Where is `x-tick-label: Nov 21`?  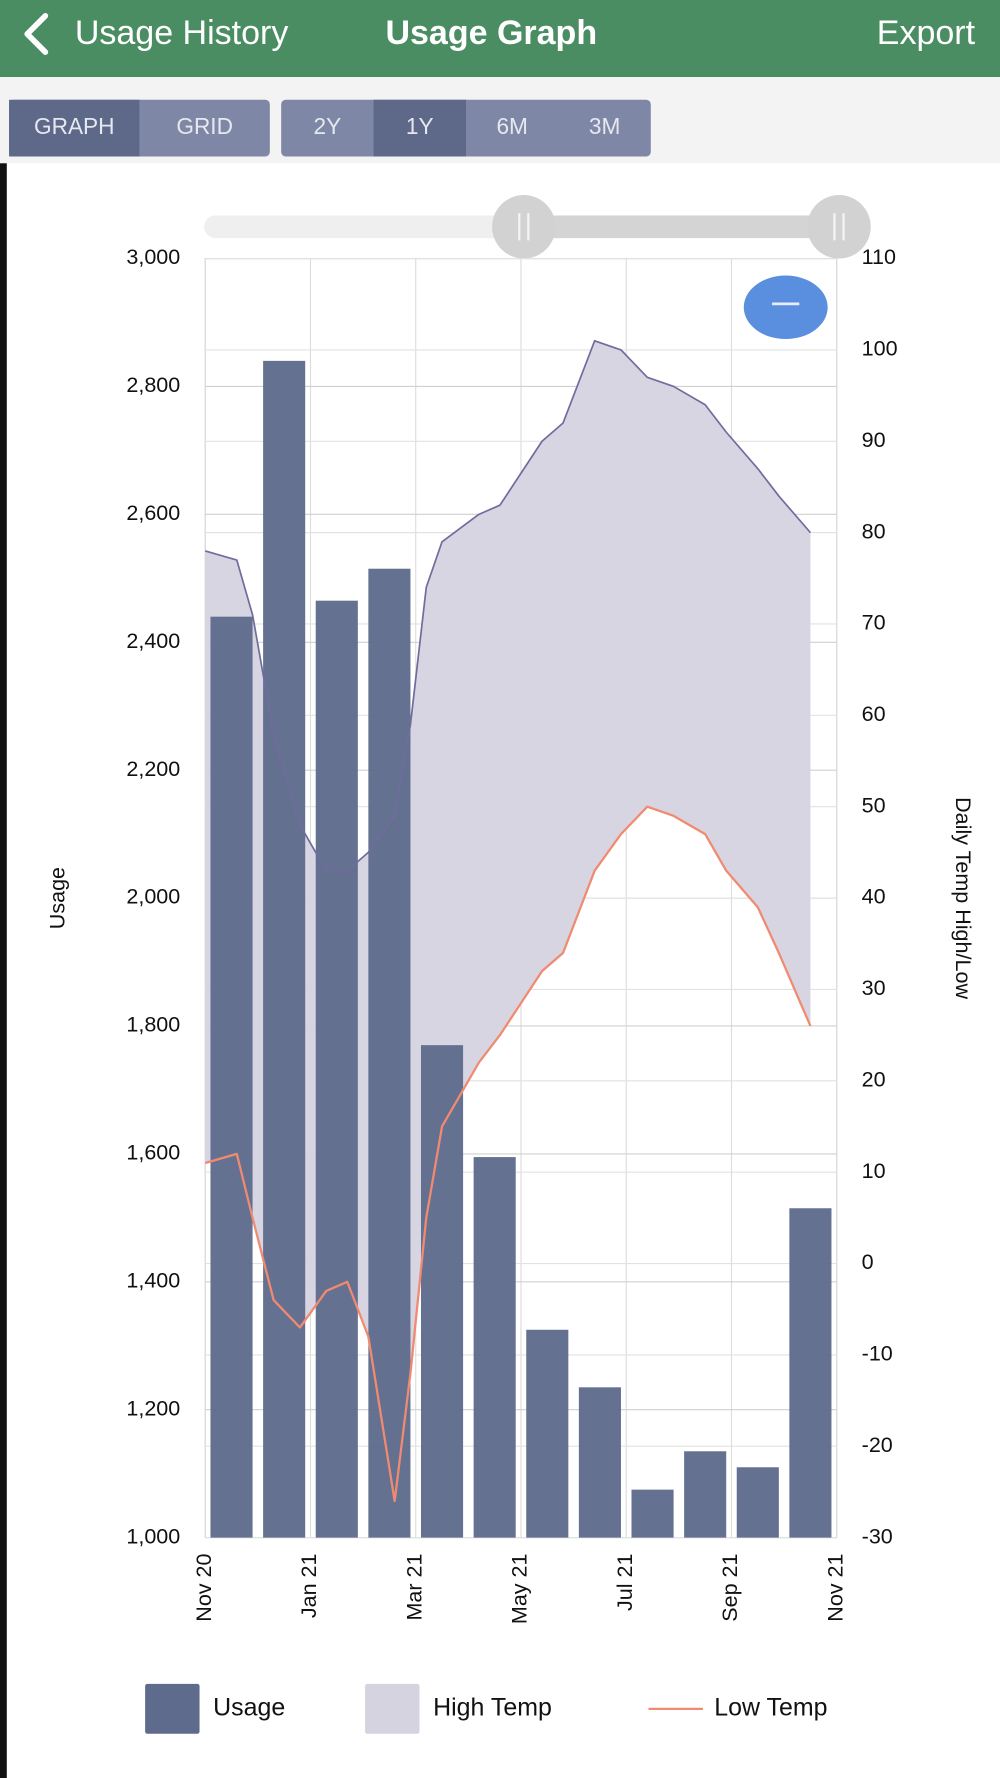
x-tick-label: Nov 21 is located at coordinates (835, 1587).